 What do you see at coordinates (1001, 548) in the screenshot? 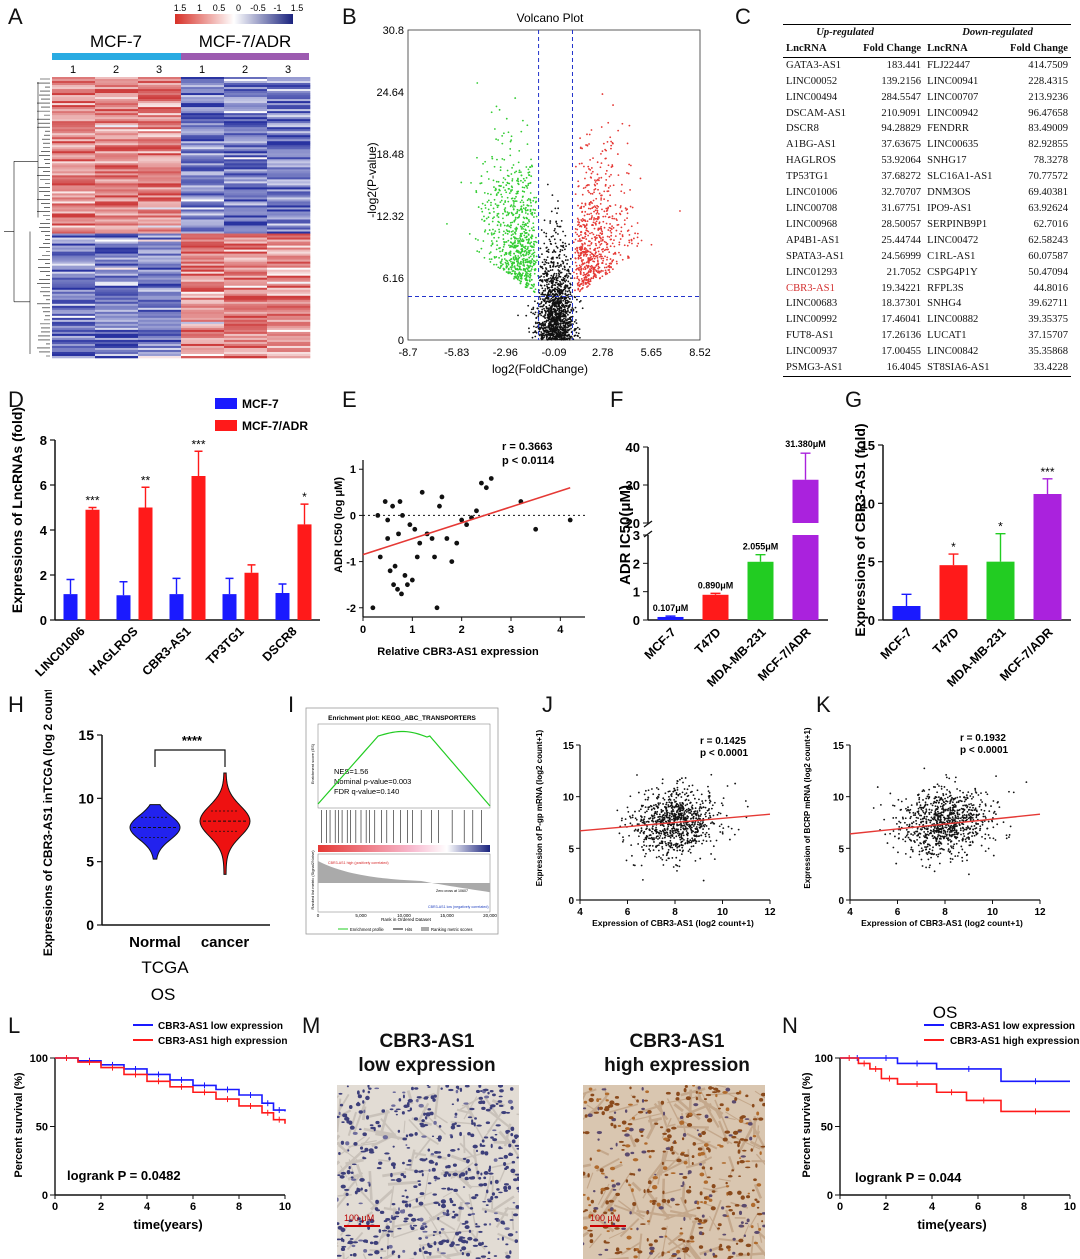
I see `error-bar` at bounding box center [1001, 548].